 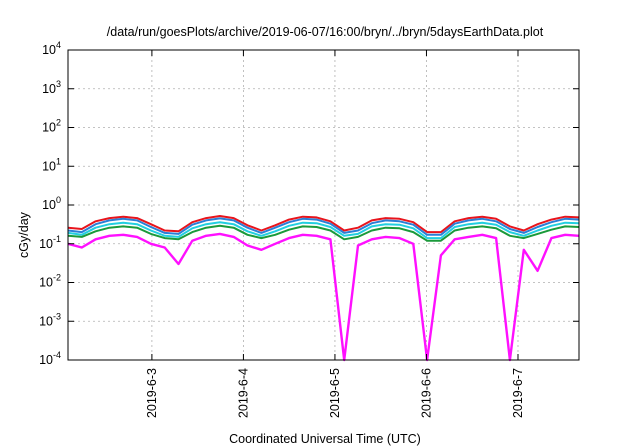 What do you see at coordinates (518, 393) in the screenshot?
I see `x-tick-label: 2019-6-7` at bounding box center [518, 393].